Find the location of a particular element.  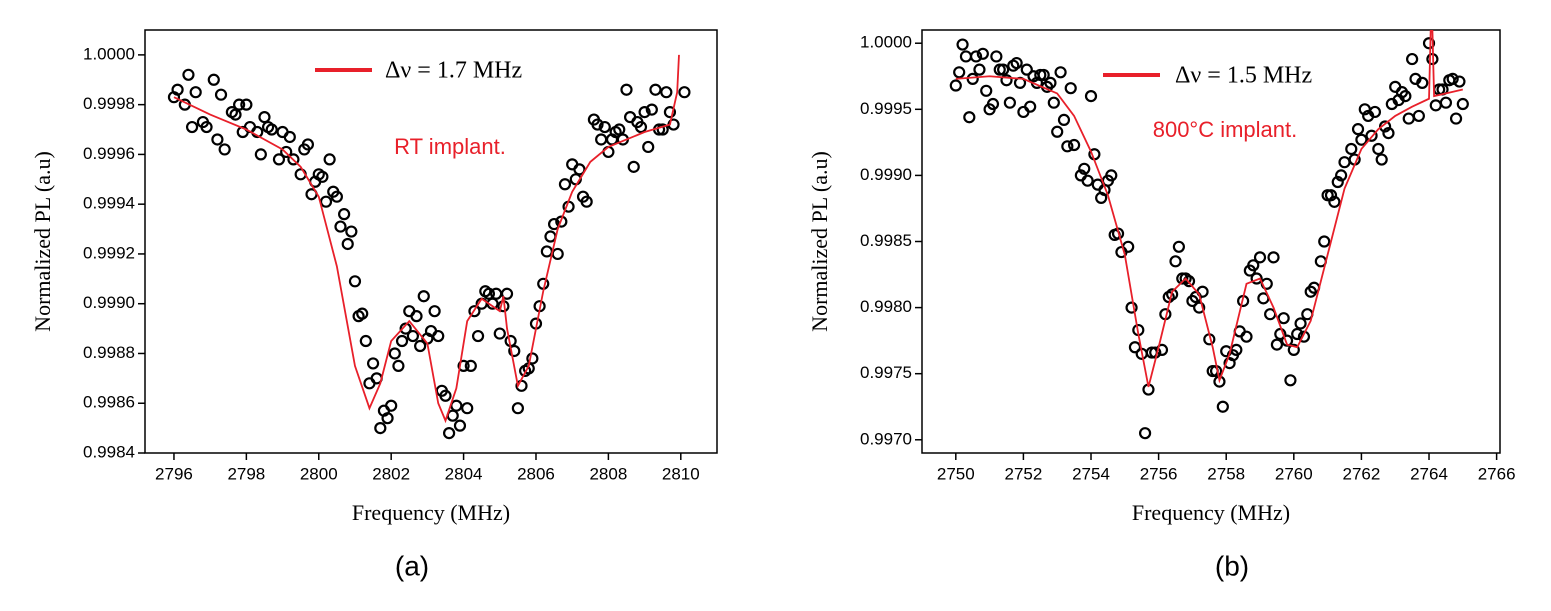

x-tick-label: 2750 is located at coordinates (956, 473).